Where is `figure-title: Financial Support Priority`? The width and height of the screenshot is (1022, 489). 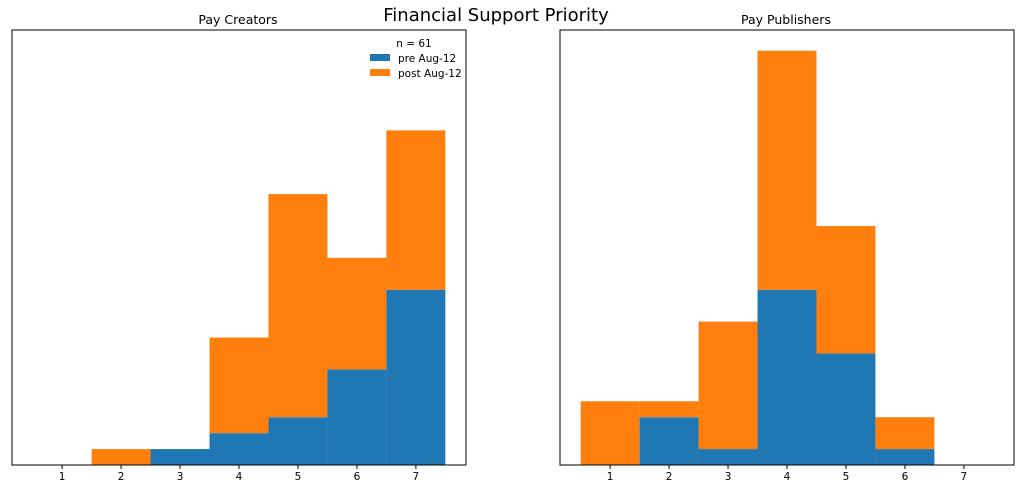 figure-title: Financial Support Priority is located at coordinates (496, 15).